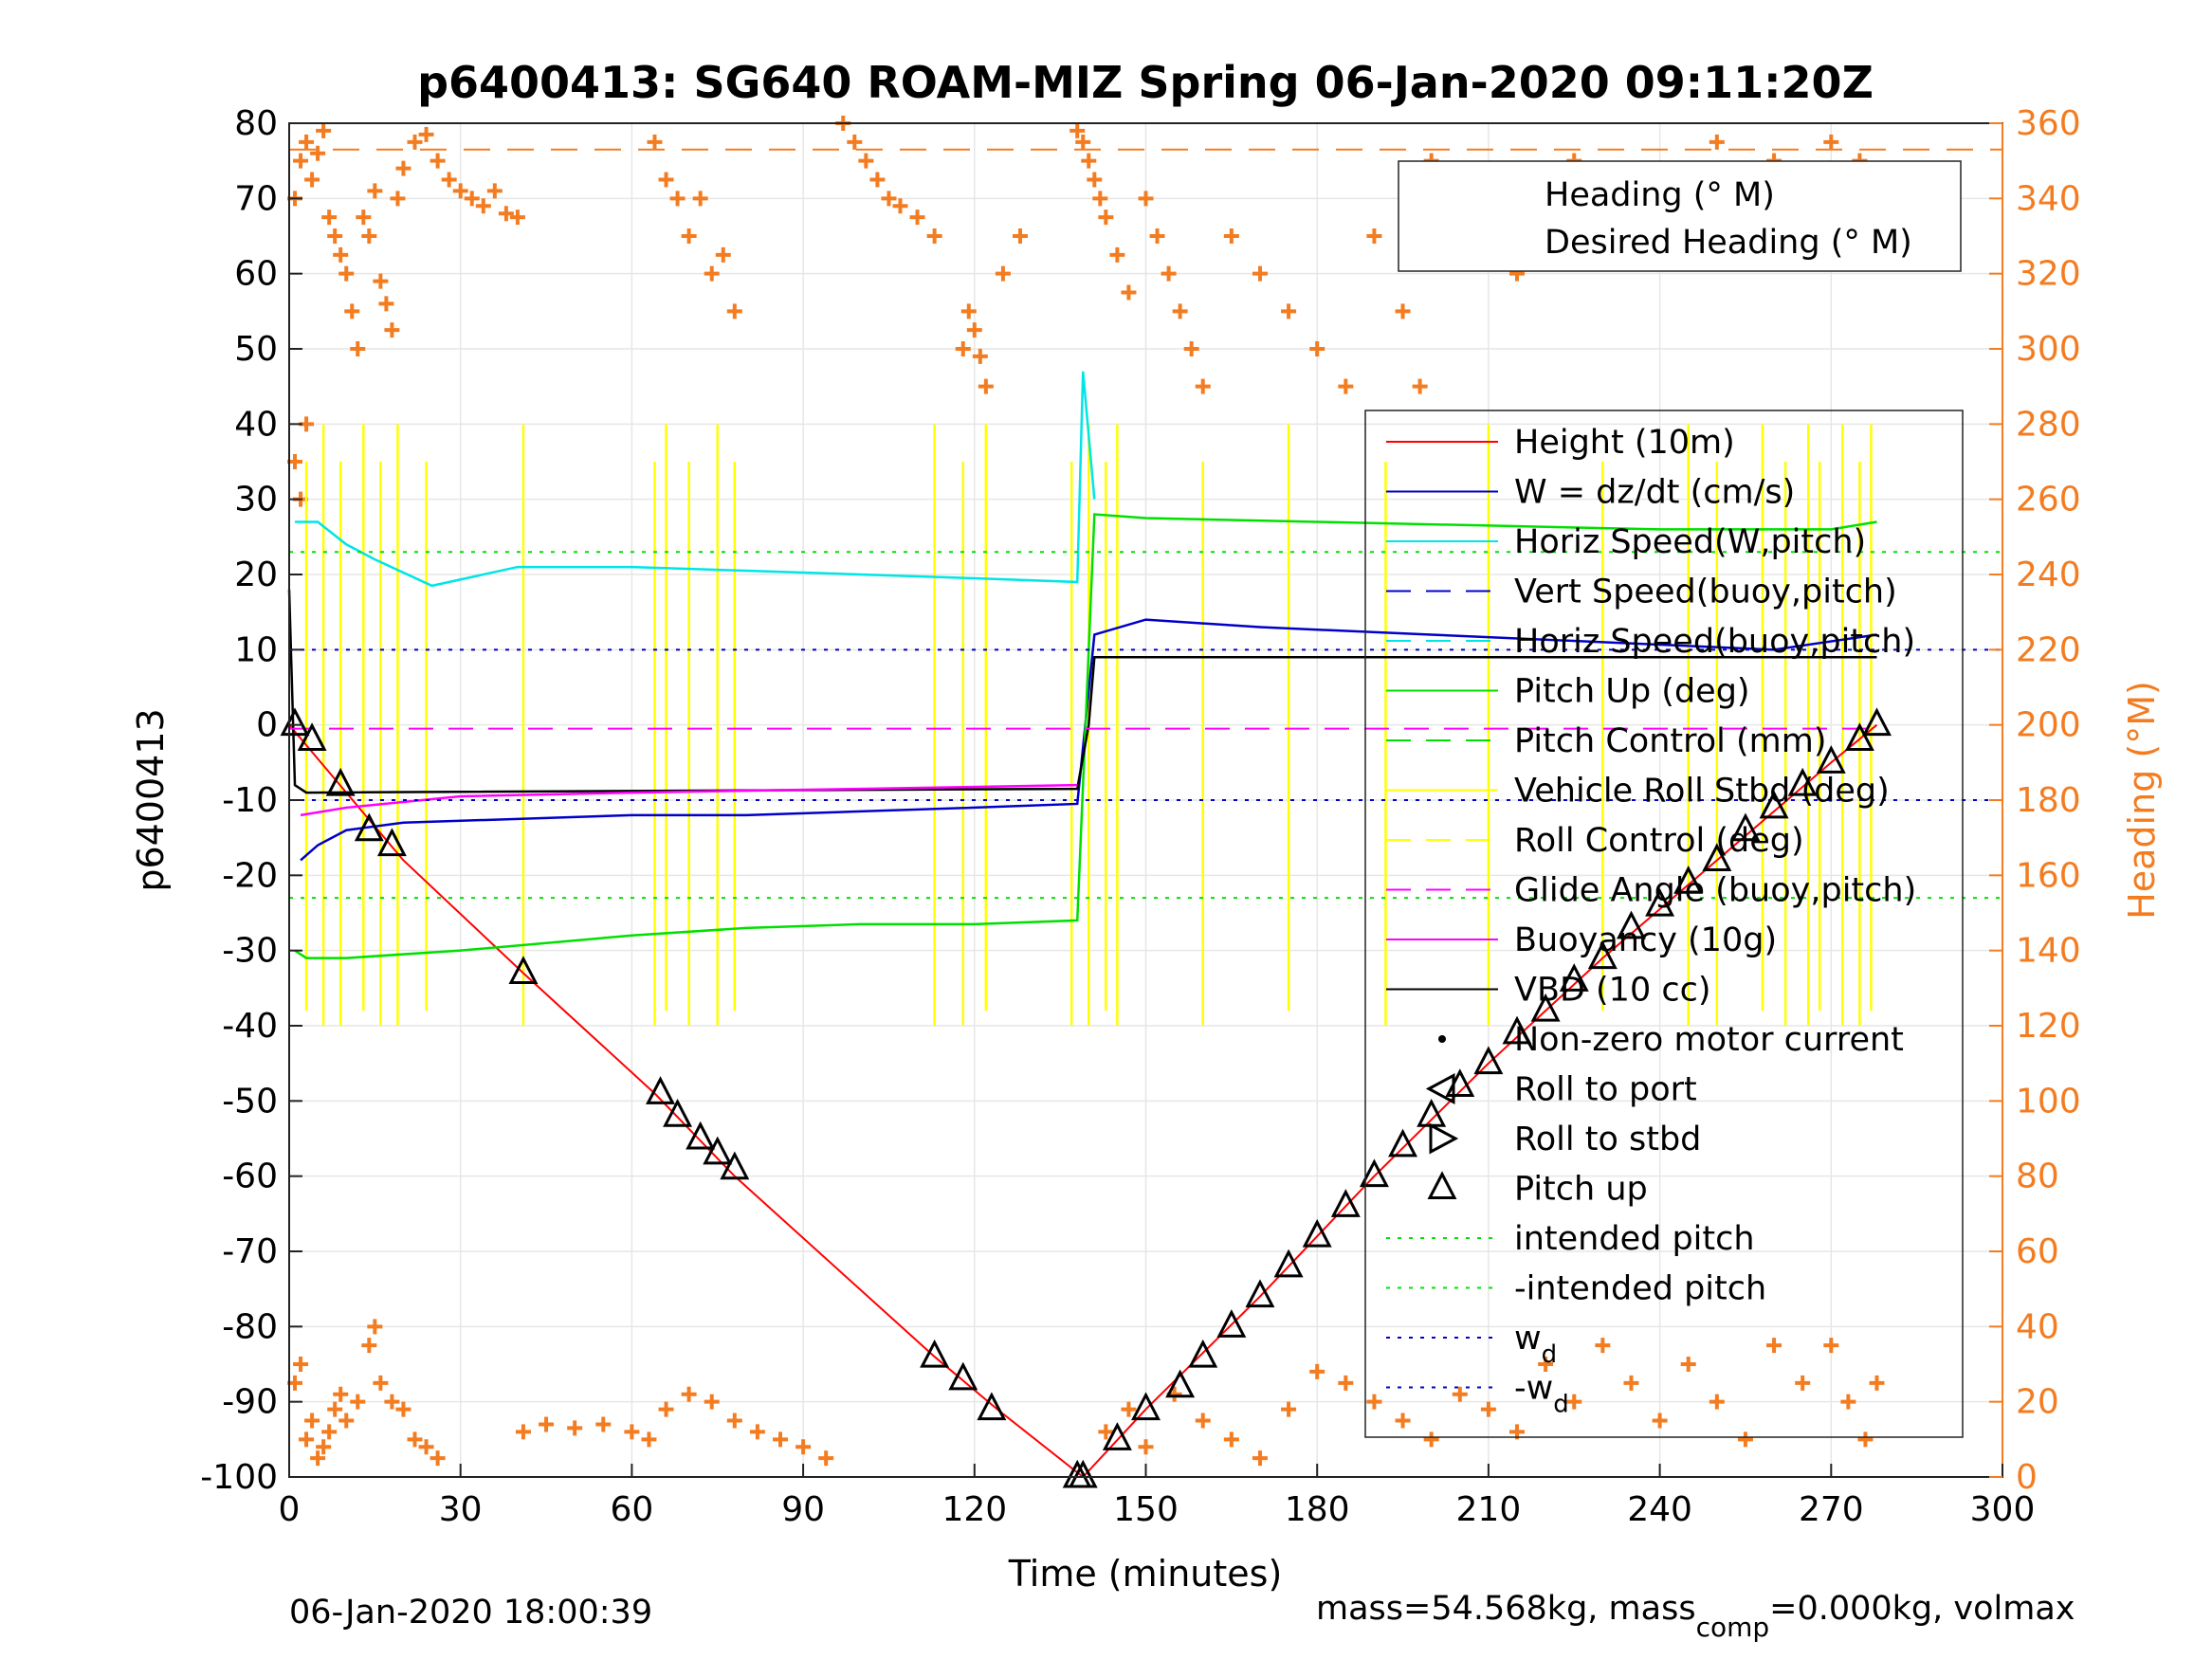  I want to click on y2-tick-label: 40, so click(2037, 1326).